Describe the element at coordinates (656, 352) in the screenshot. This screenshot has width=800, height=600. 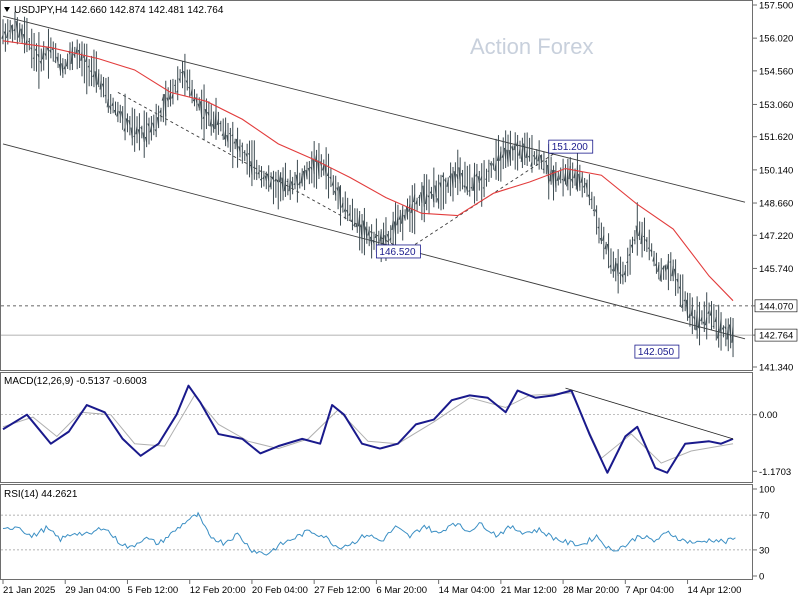
I see `callout-label: 142.050` at that location.